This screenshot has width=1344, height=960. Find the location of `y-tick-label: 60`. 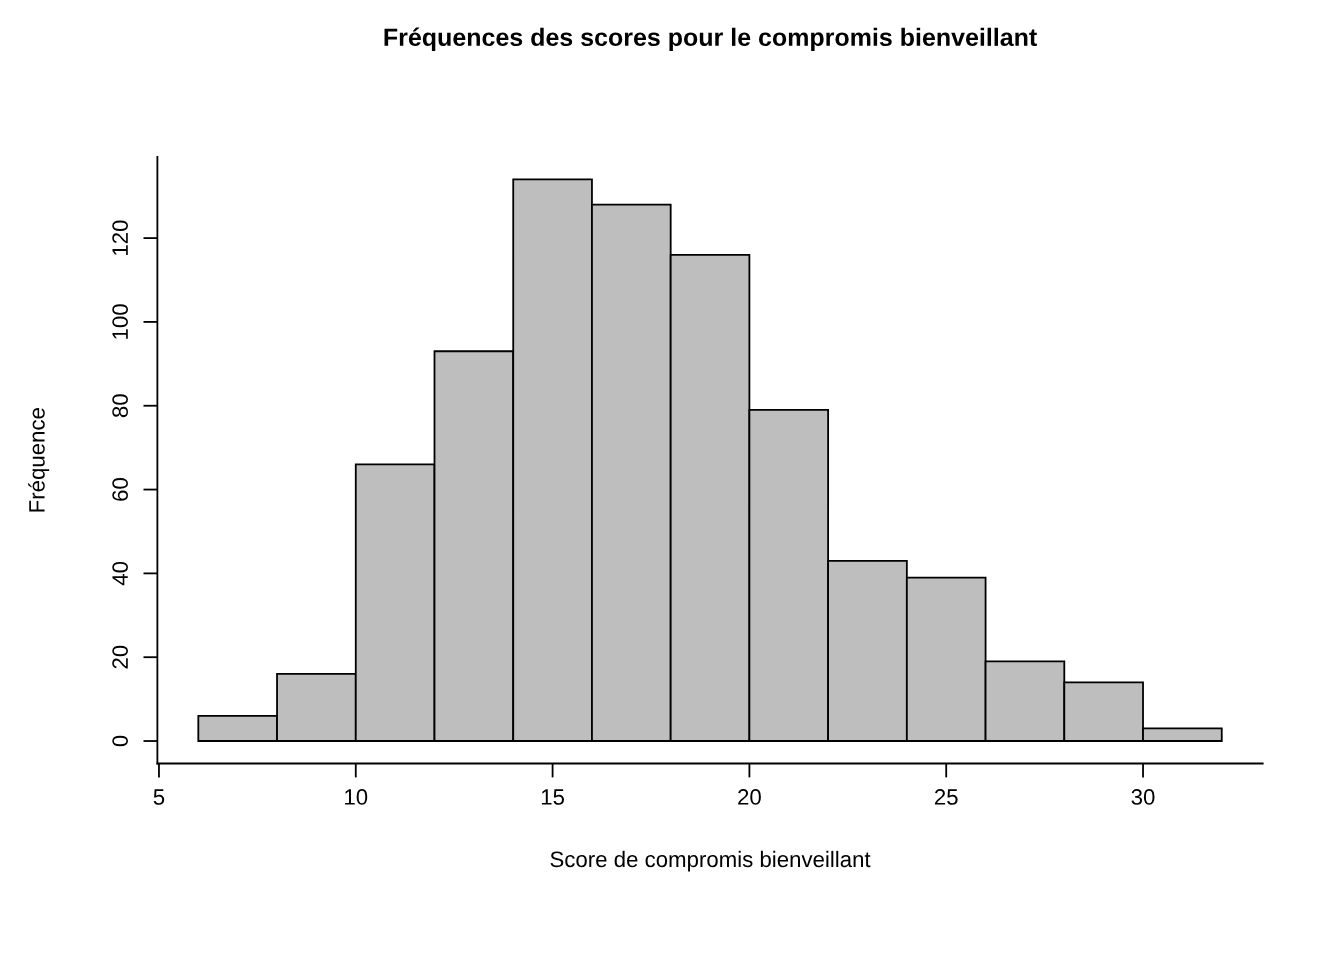

y-tick-label: 60 is located at coordinates (120, 489).